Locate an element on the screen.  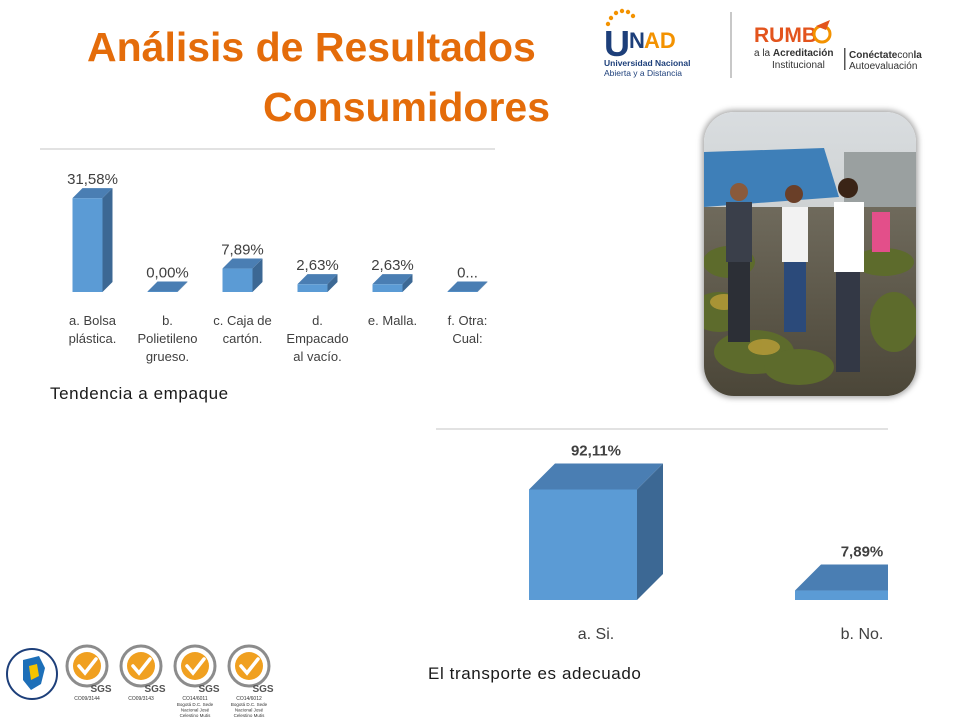
category-label: c. Caja de is located at coordinates (242, 320).